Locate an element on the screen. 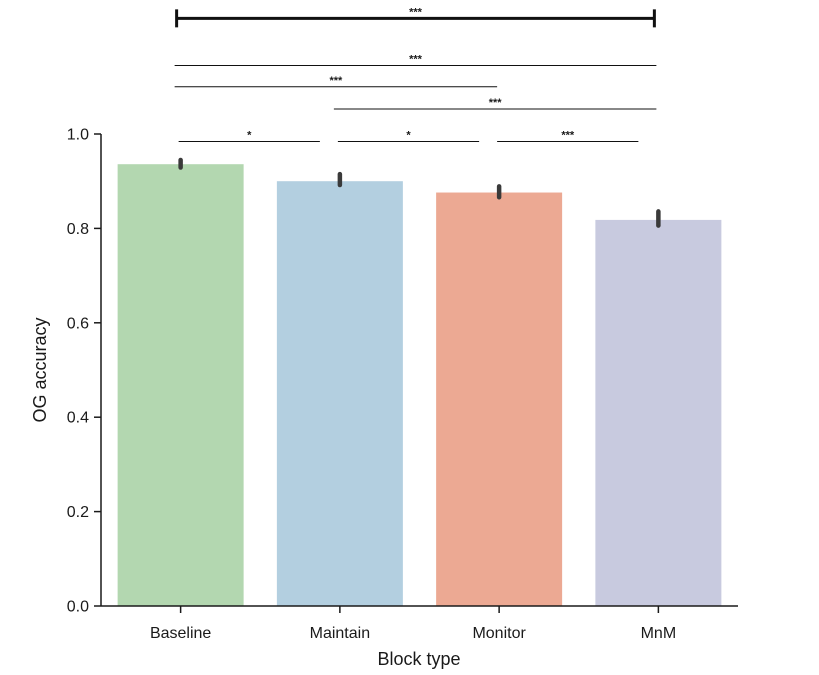  y-axis-label: OG accuracy is located at coordinates (40, 369).